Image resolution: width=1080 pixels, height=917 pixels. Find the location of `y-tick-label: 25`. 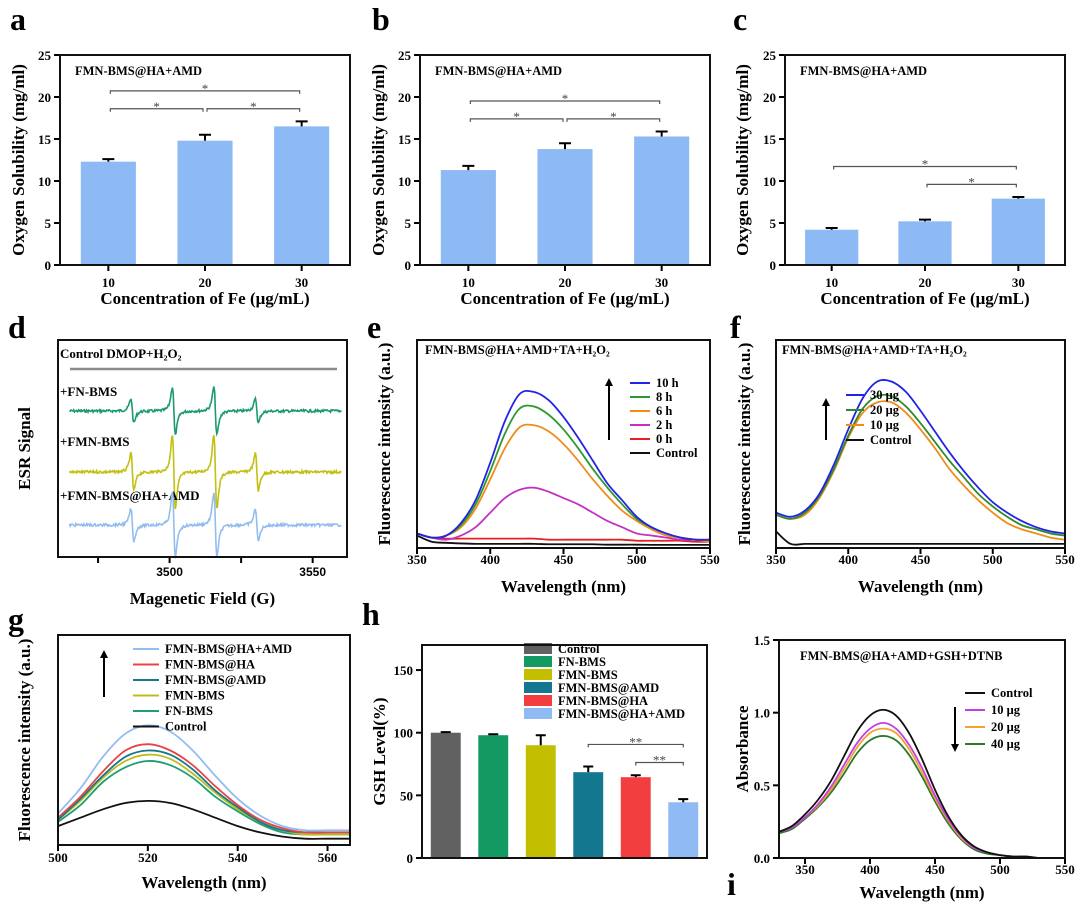

y-tick-label: 25 is located at coordinates (405, 55).